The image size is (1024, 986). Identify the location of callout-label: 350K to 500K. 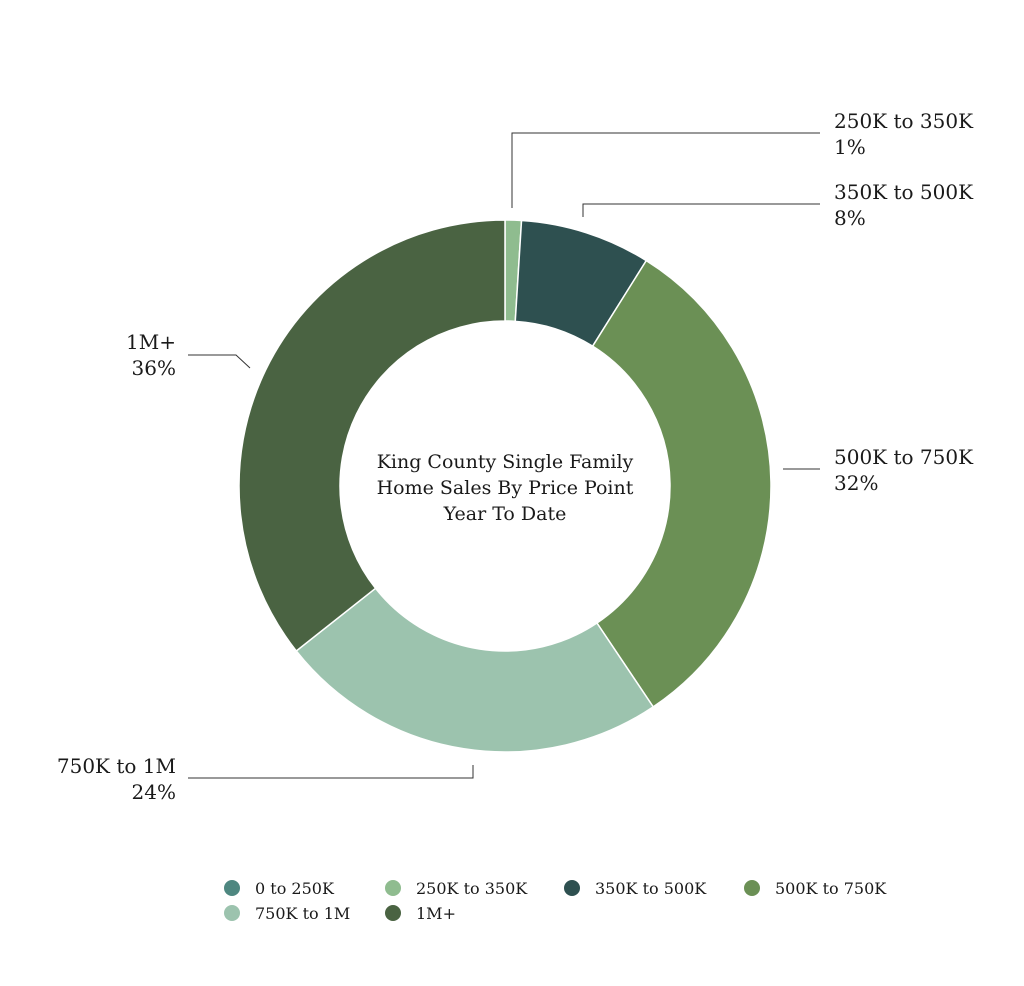
(904, 192).